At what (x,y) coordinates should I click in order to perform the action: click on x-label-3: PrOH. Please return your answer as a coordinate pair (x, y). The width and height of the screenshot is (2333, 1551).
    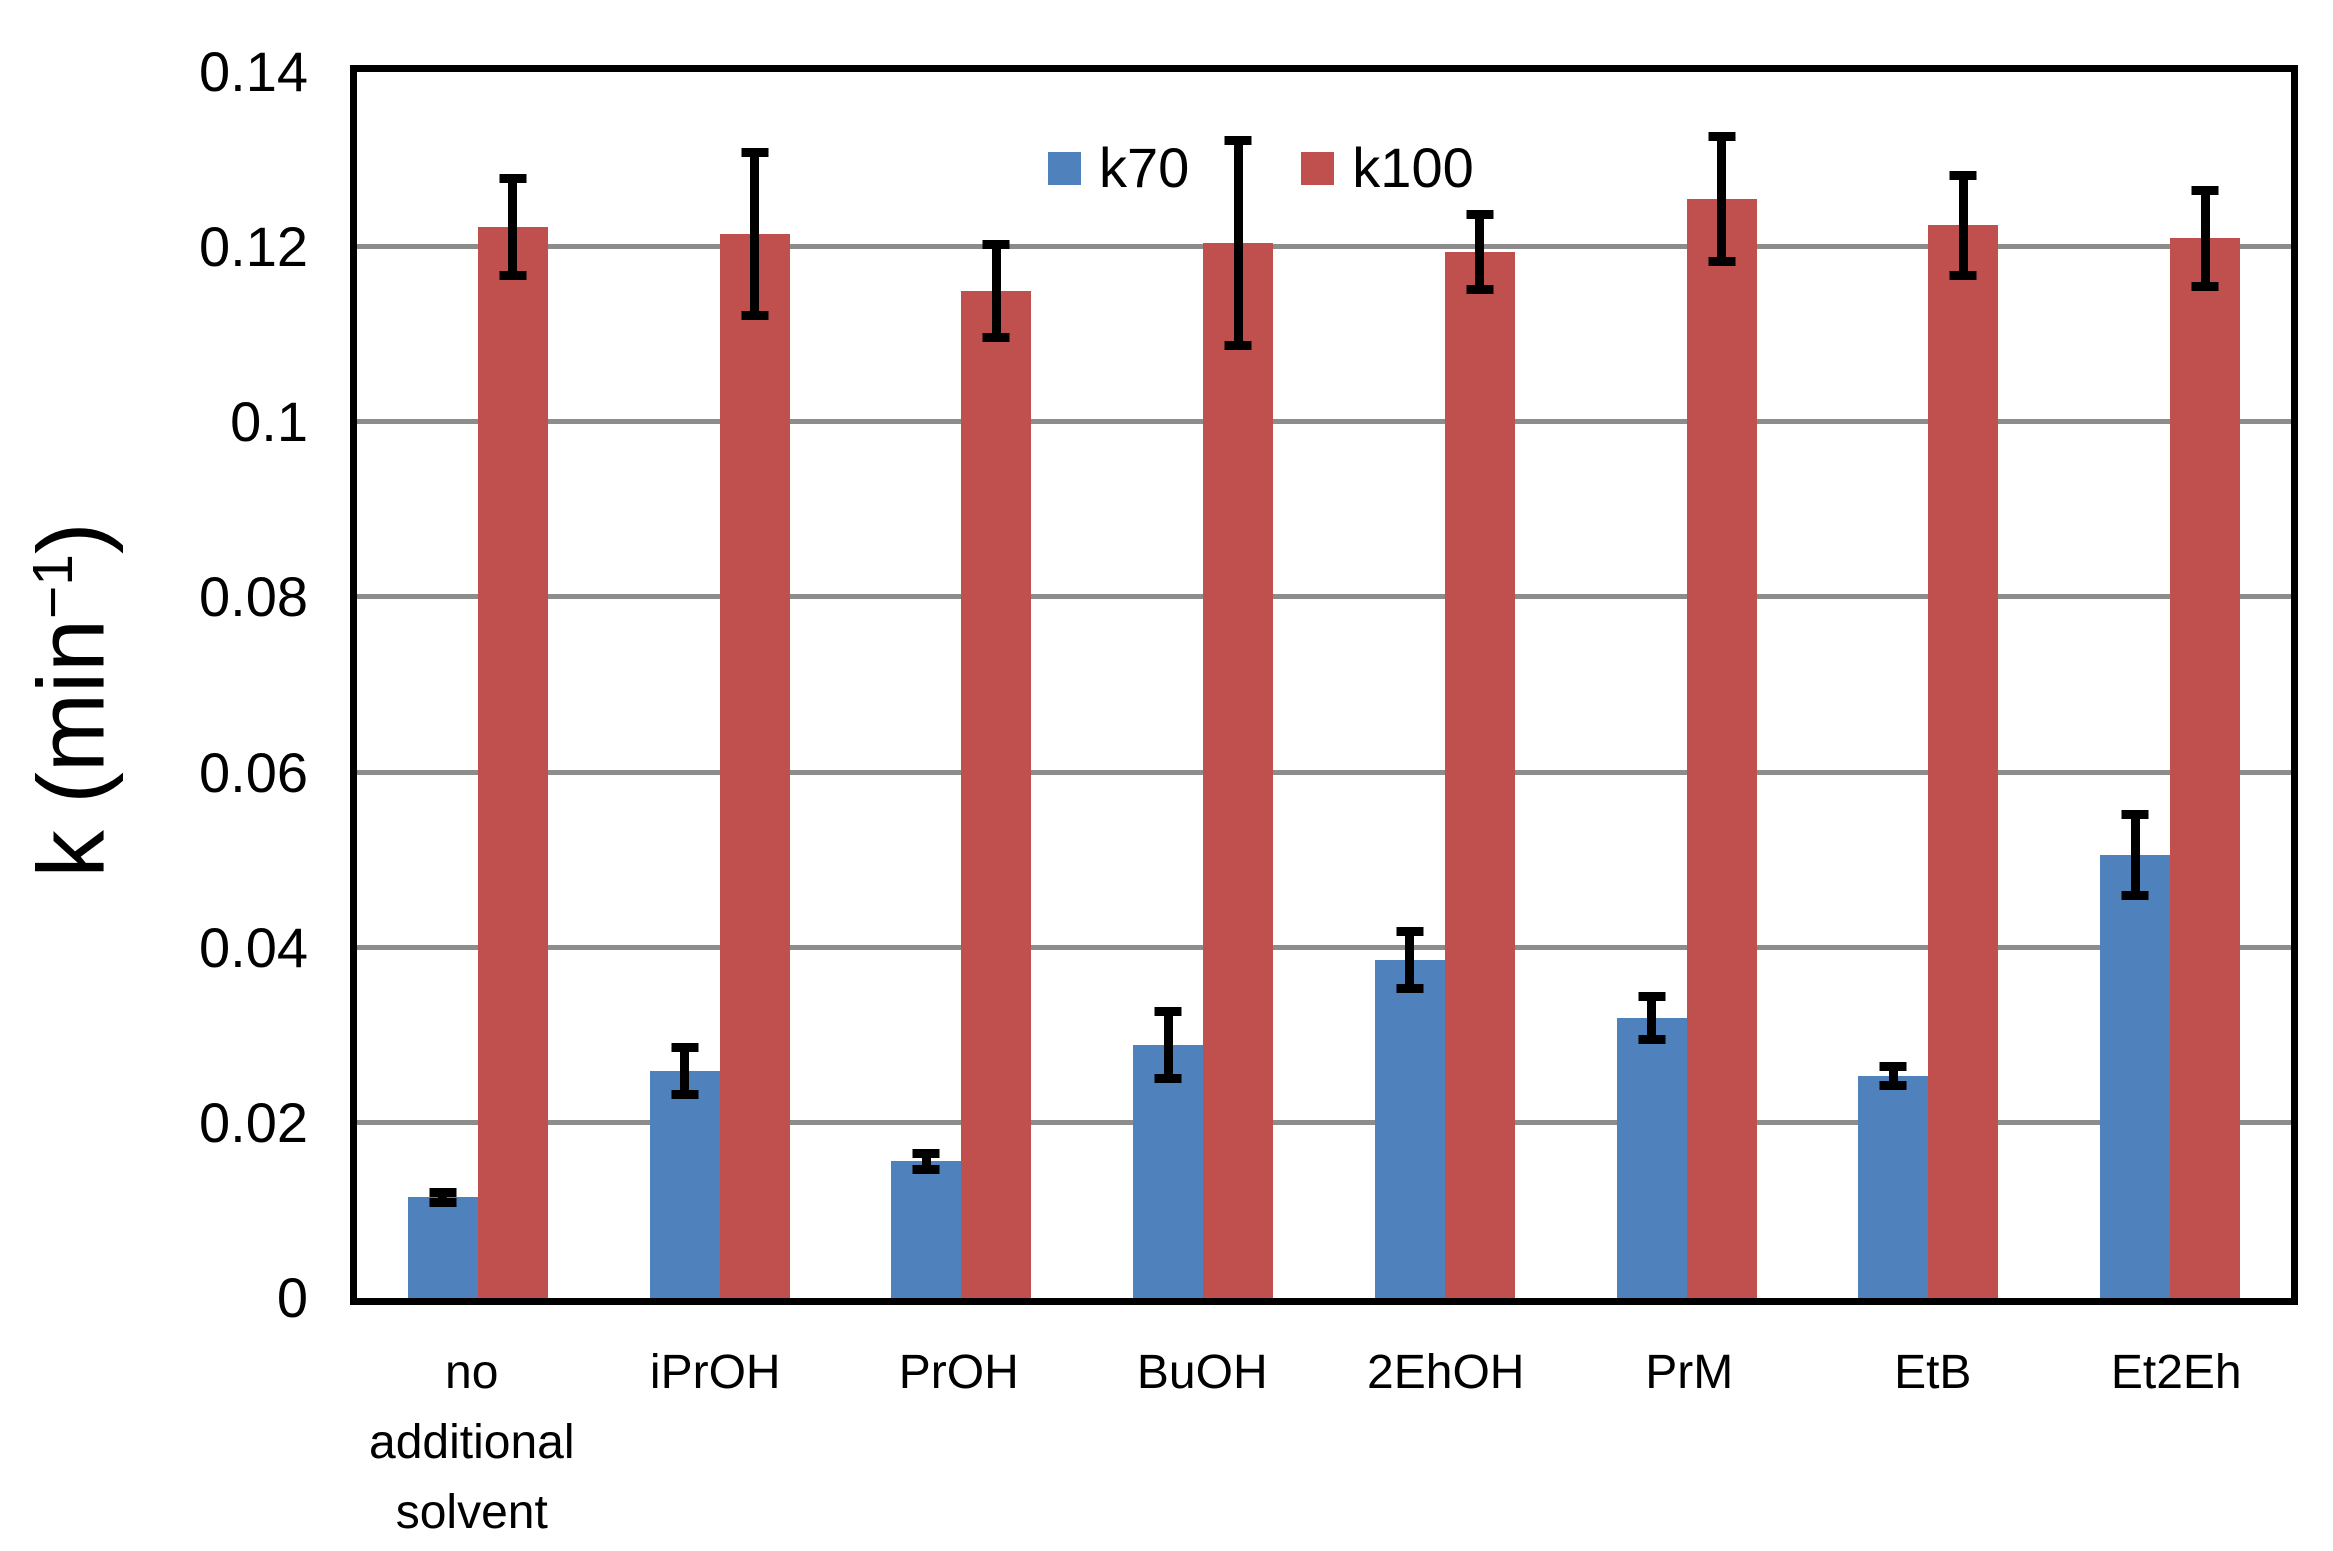
    Looking at the image, I should click on (958, 1372).